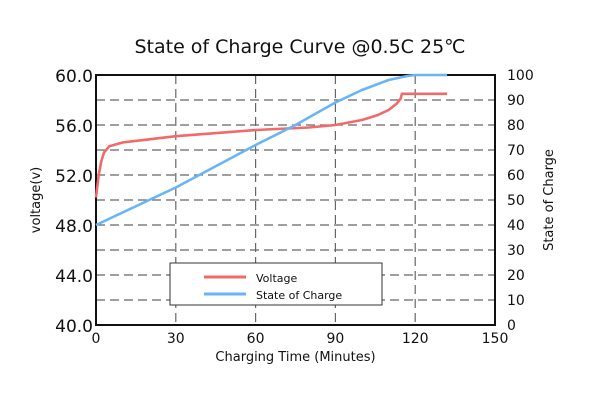 This screenshot has height=400, width=600. I want to click on y2-axis-label: State of Charge, so click(549, 200).